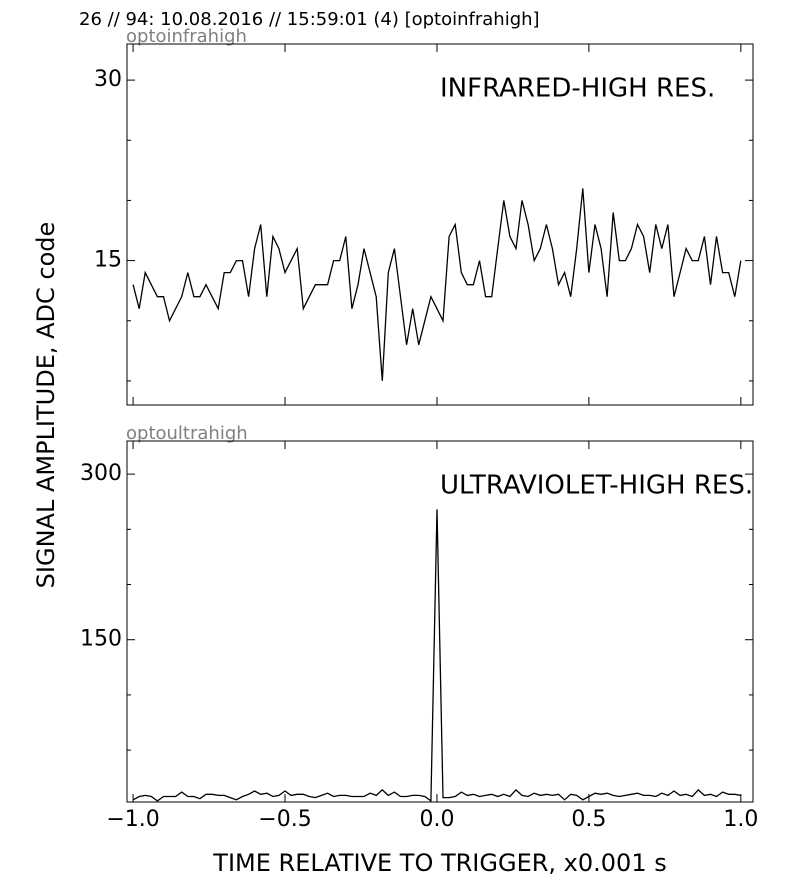 The width and height of the screenshot is (792, 882). What do you see at coordinates (588, 819) in the screenshot?
I see `x-tick-label: 0.5` at bounding box center [588, 819].